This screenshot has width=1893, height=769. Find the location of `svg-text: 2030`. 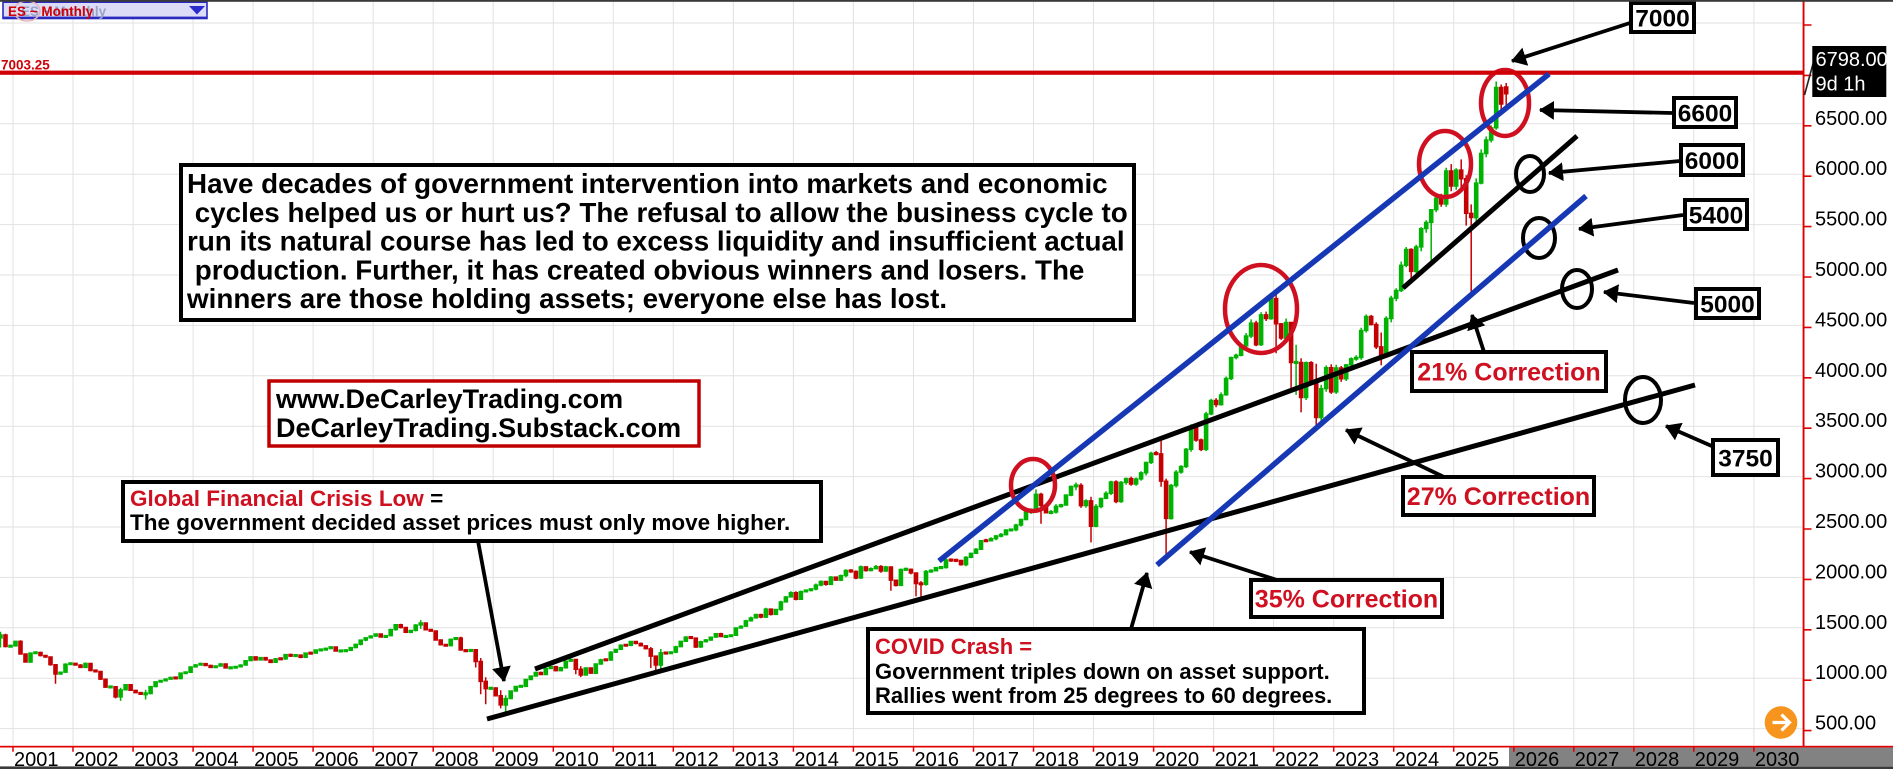

svg-text: 2030 is located at coordinates (1777, 759).